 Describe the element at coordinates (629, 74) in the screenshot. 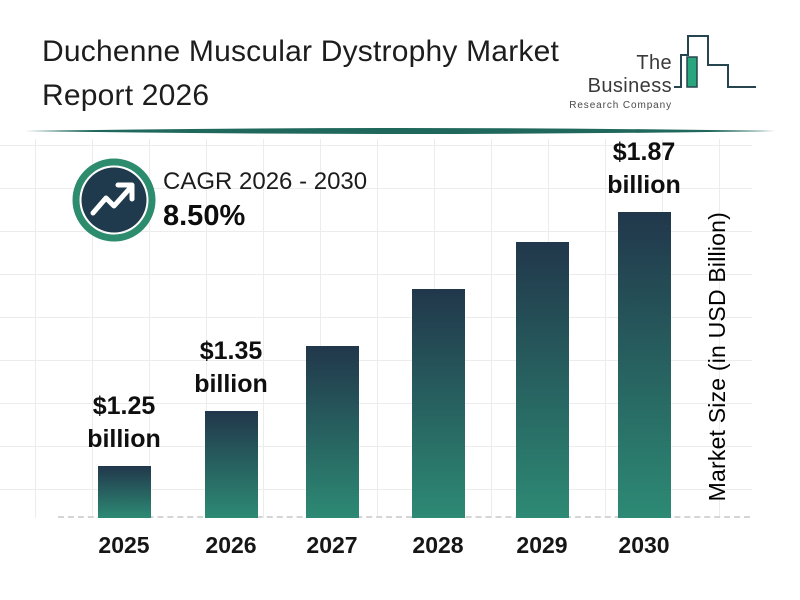

I see `logo-name: The Business` at that location.